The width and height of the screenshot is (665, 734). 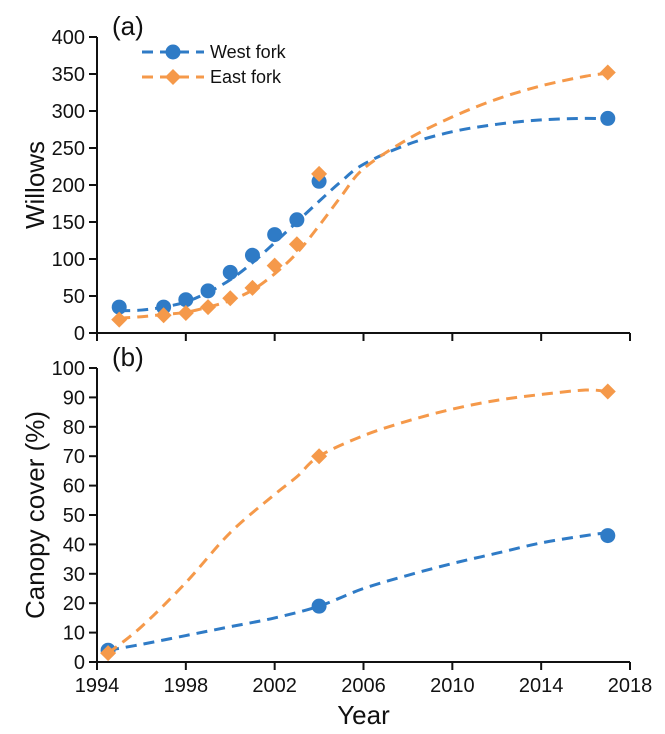 What do you see at coordinates (186, 686) in the screenshot?
I see `x-tick-label: 1998` at bounding box center [186, 686].